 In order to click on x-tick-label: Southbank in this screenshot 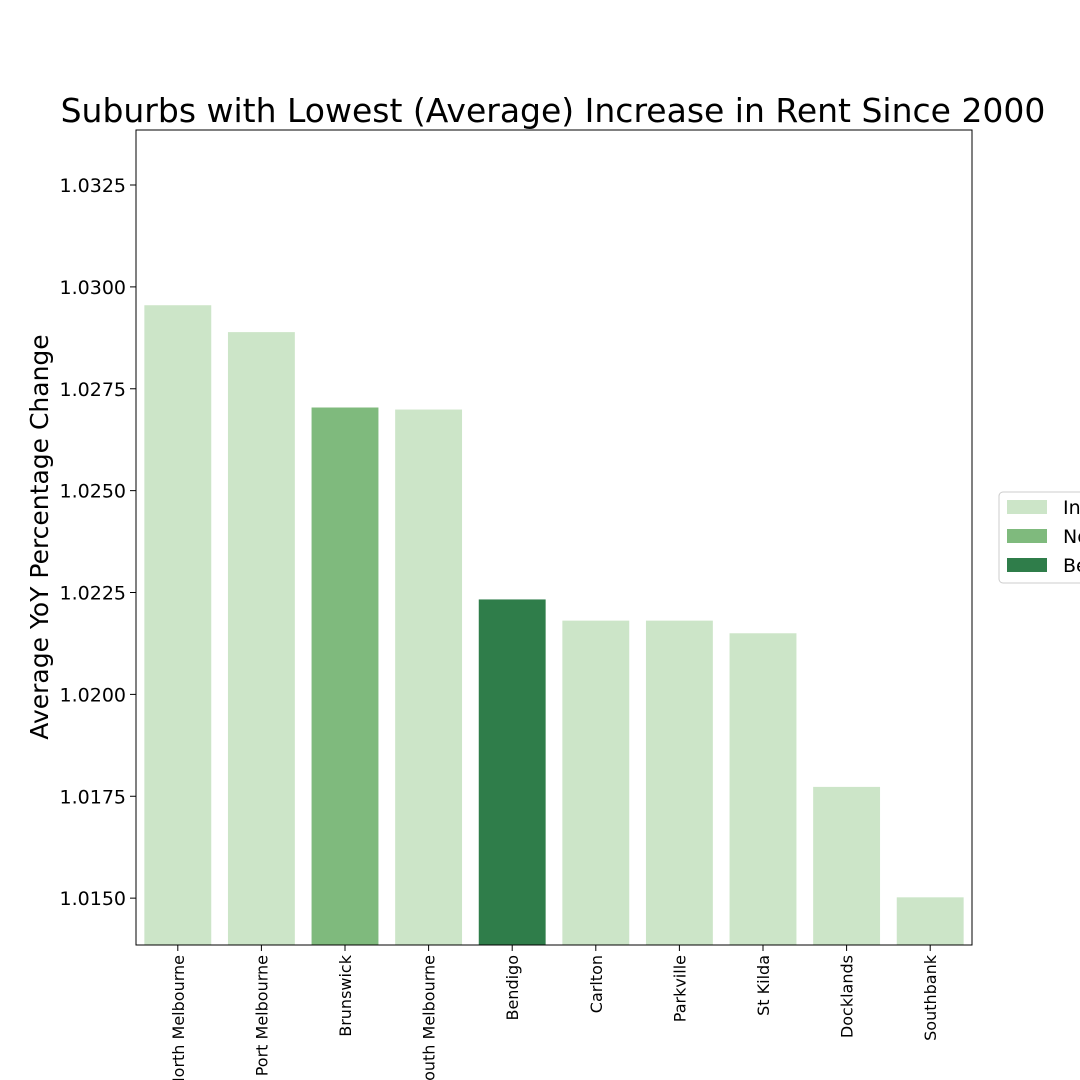, I will do `click(930, 997)`.